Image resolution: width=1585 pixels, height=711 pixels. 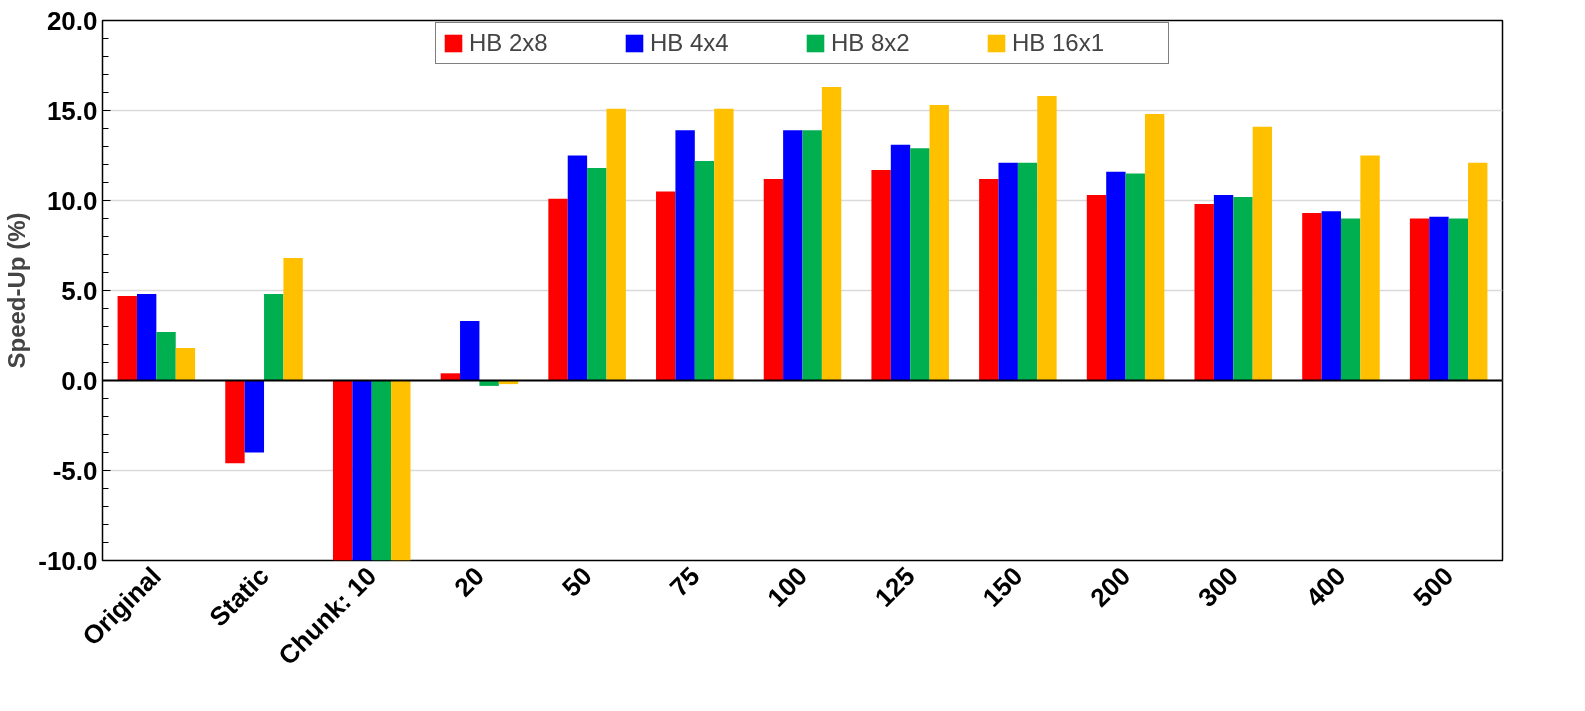 I want to click on y-tick-label: 10.0, so click(x=72, y=200).